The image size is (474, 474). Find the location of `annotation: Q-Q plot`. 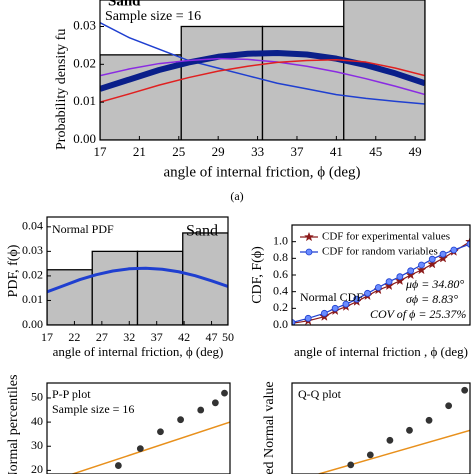

annotation: Q-Q plot is located at coordinates (320, 394).